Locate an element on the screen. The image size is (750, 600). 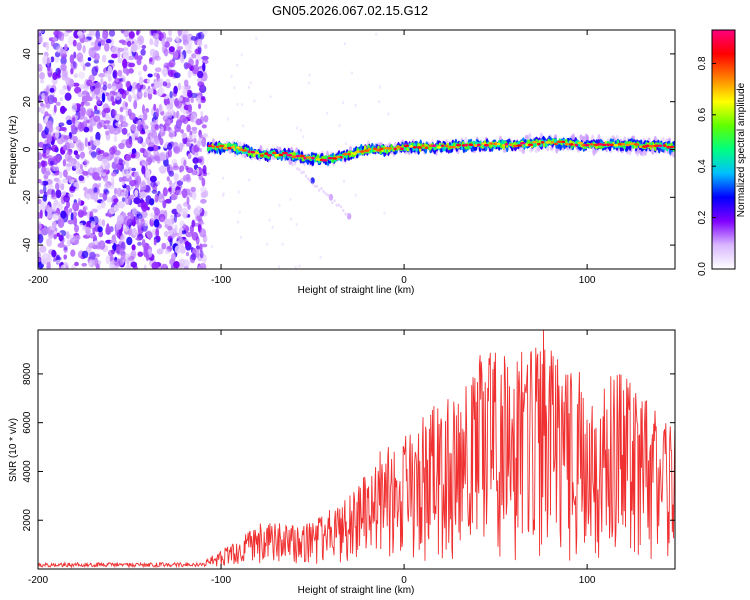
y-tick-label: 2000 is located at coordinates (27, 520).